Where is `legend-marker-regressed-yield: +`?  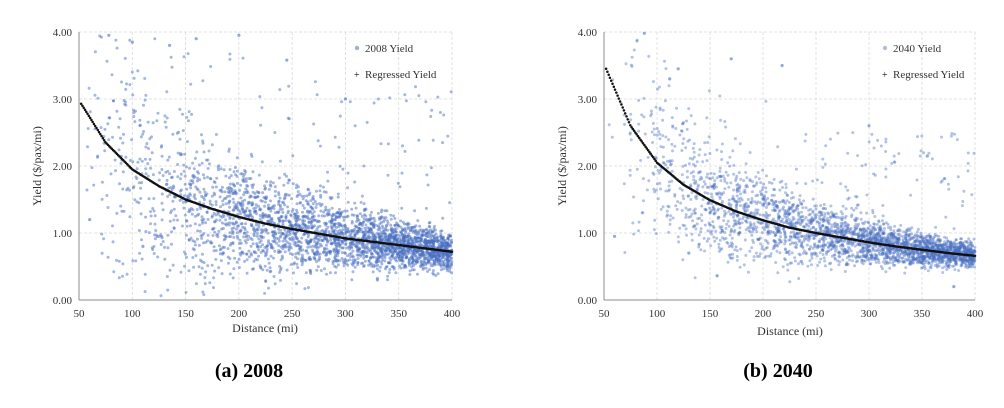 legend-marker-regressed-yield: + is located at coordinates (357, 75).